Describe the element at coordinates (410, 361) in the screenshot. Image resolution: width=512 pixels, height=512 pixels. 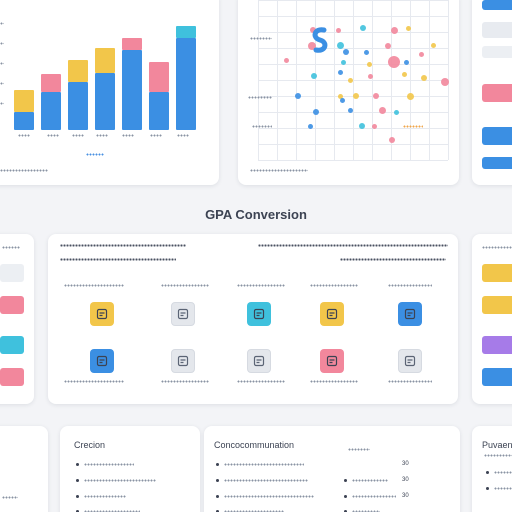
I see `report-icon` at that location.